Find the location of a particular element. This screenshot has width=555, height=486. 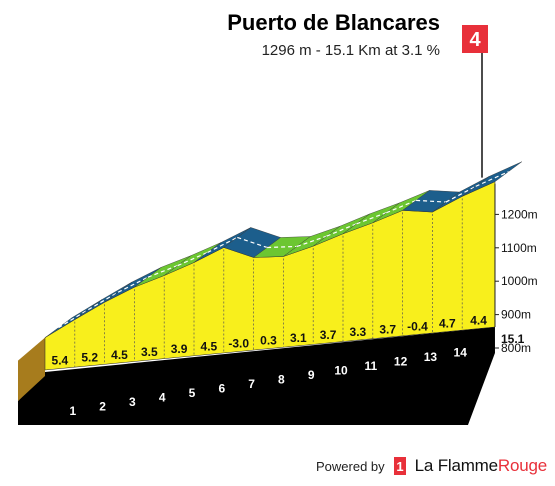

gradient-label: -0.4 is located at coordinates (417, 326).